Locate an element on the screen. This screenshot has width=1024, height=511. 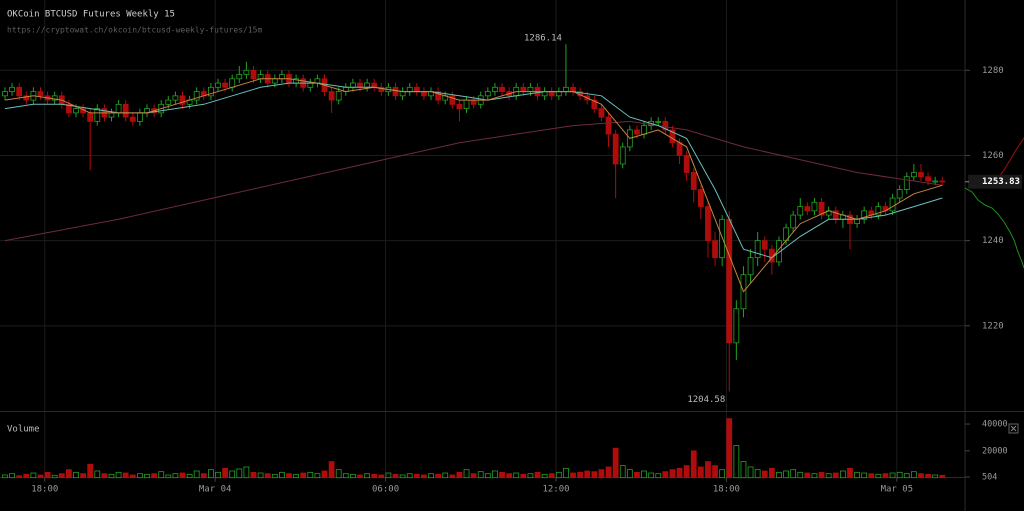
y-tick-label: 1280 is located at coordinates (993, 71).